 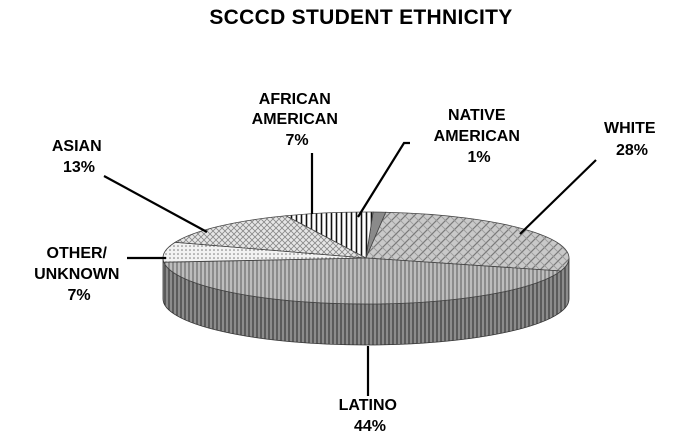 I want to click on label-native-line2: AMERICAN, so click(x=477, y=136).